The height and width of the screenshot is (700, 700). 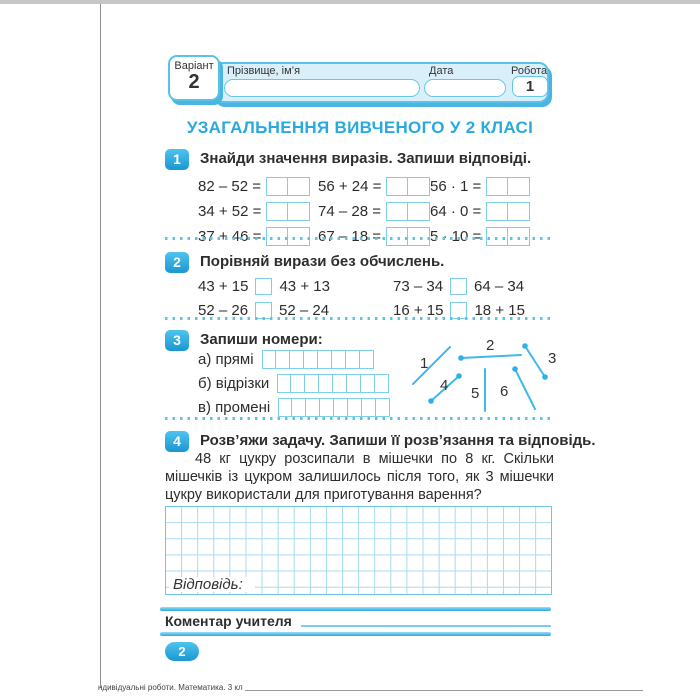 I want to click on page-number-badge: 2, so click(x=182, y=651).